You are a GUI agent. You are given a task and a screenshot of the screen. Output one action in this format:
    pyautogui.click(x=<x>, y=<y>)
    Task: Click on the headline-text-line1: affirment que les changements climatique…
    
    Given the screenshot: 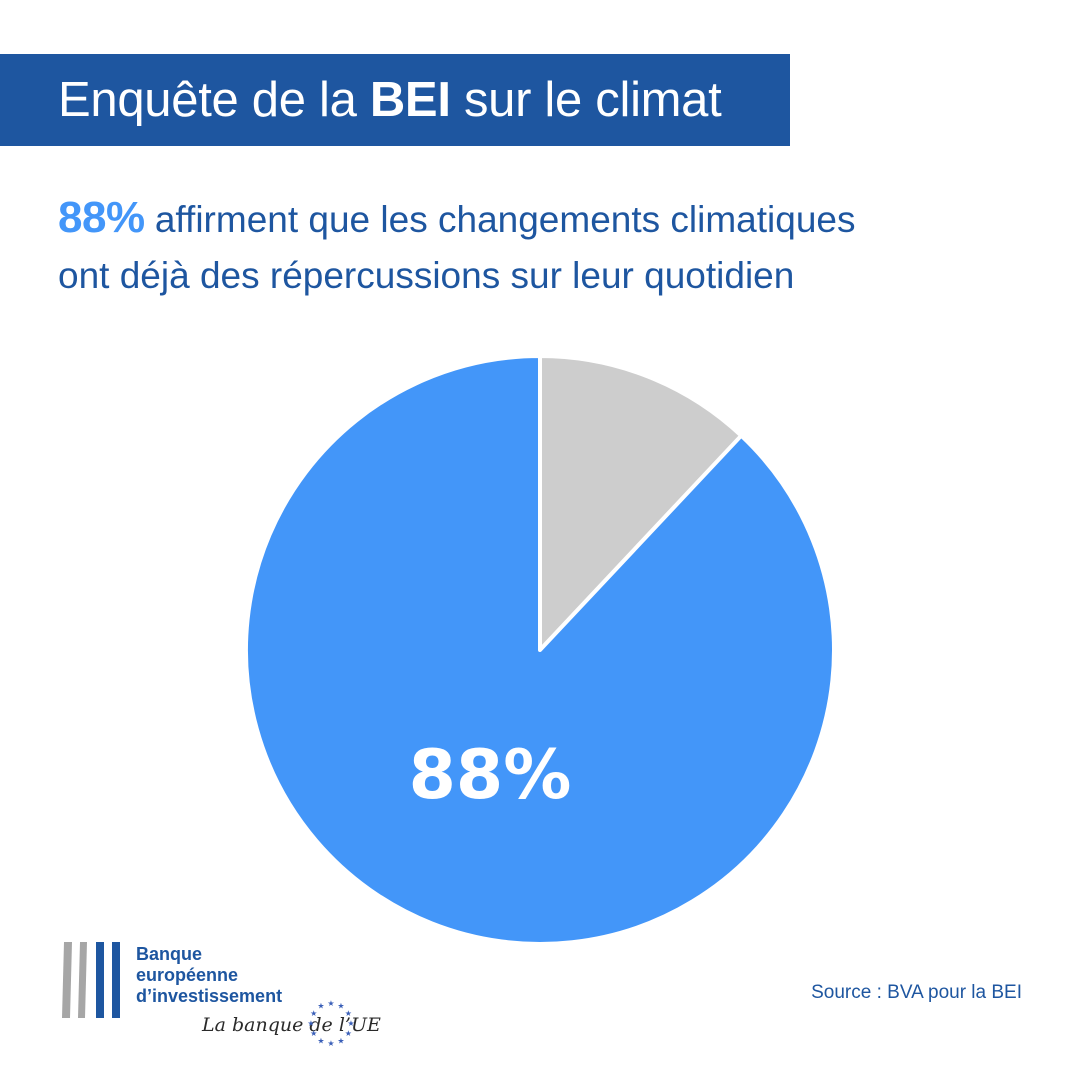 What is the action you would take?
    pyautogui.click(x=500, y=219)
    